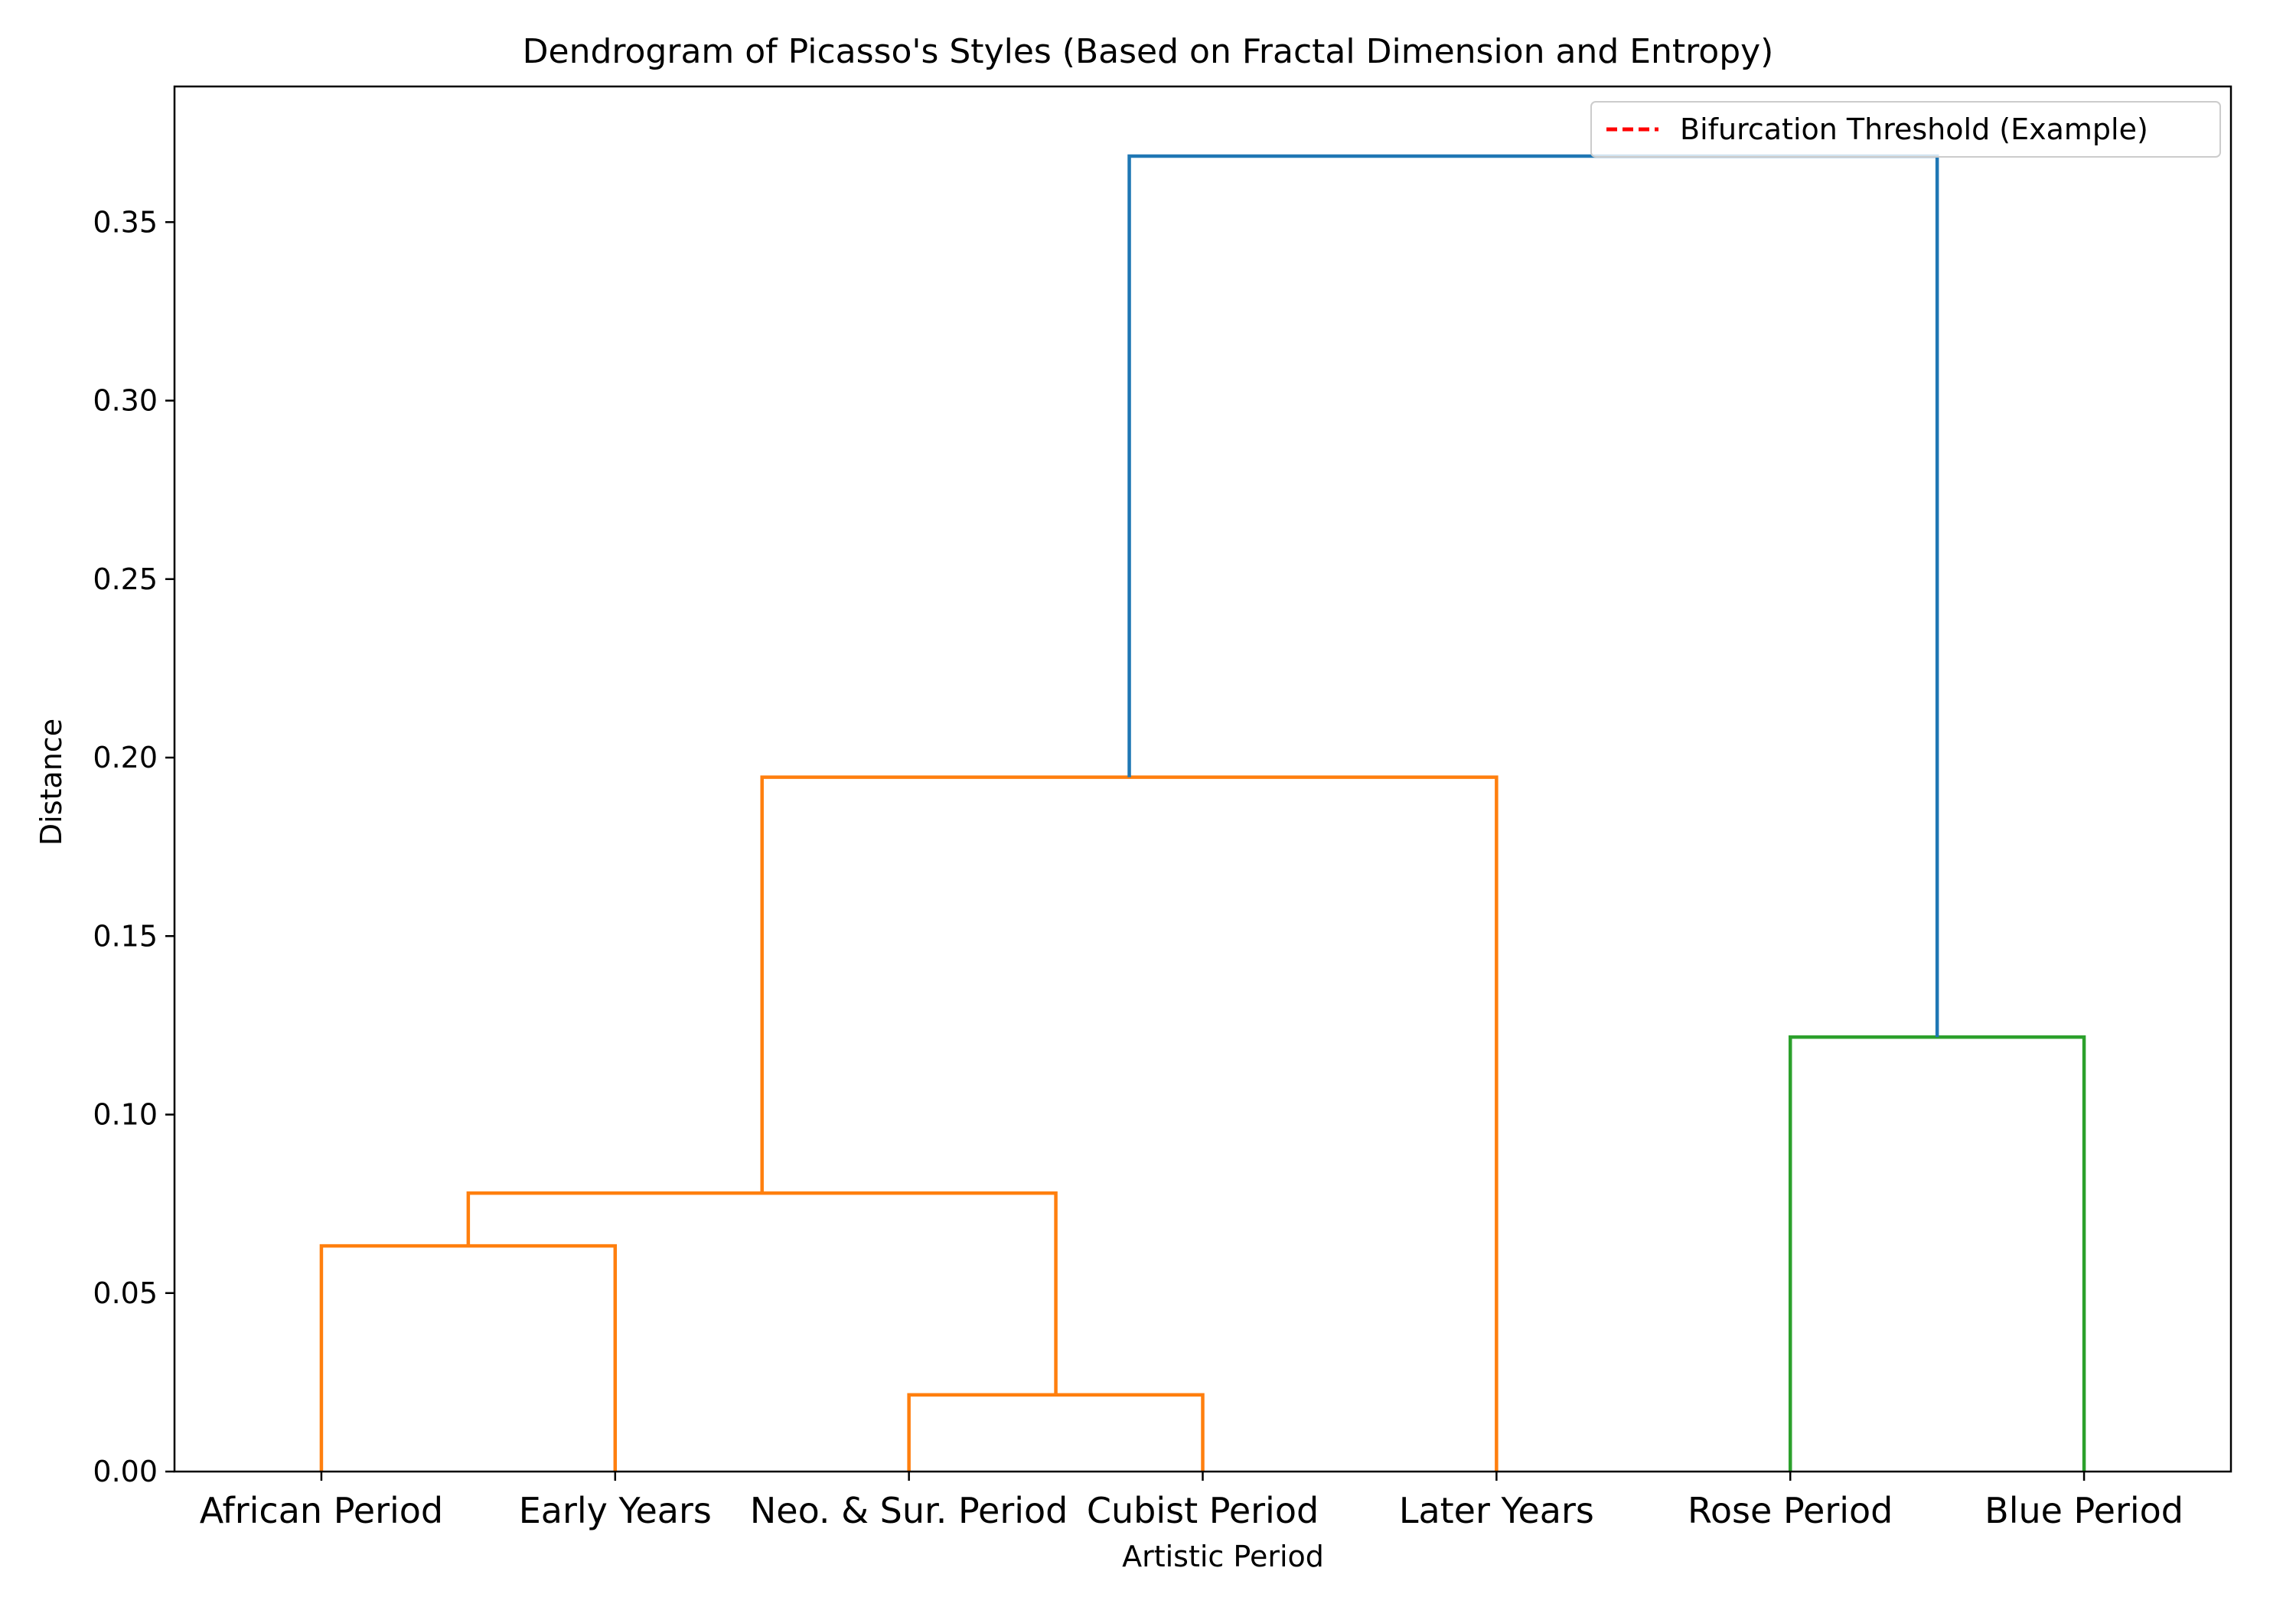  I want to click on legend-label: Bifurcation Threshold (Example), so click(1914, 129).